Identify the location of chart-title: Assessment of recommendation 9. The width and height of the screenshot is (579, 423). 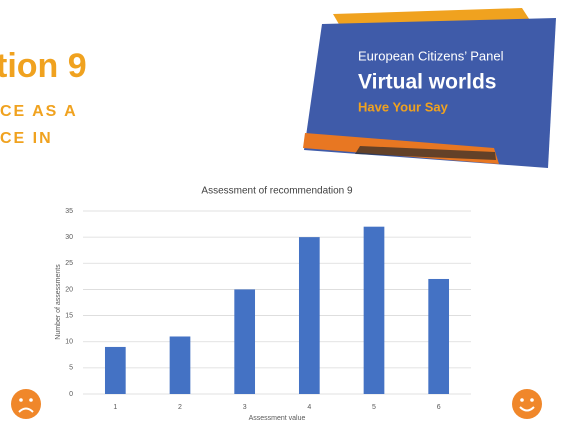
(277, 191).